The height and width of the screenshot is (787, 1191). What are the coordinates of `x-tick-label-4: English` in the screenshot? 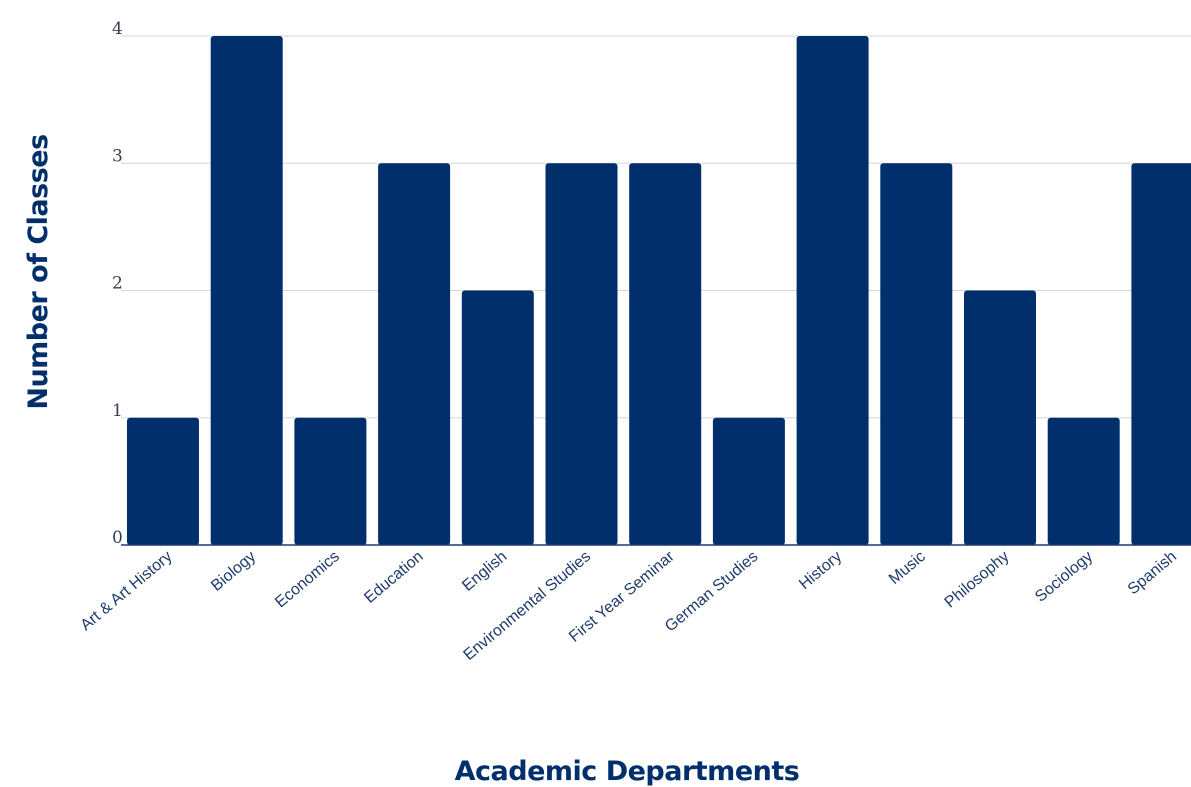 It's located at (484, 571).